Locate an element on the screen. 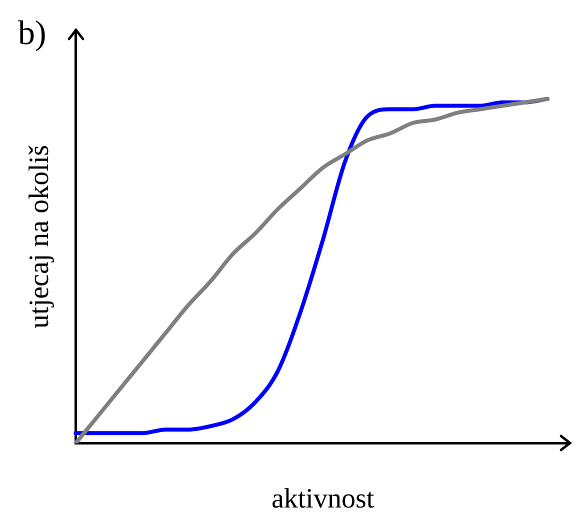 The height and width of the screenshot is (531, 576). y-axis-title: utjecaj na okoliš is located at coordinates (40, 236).